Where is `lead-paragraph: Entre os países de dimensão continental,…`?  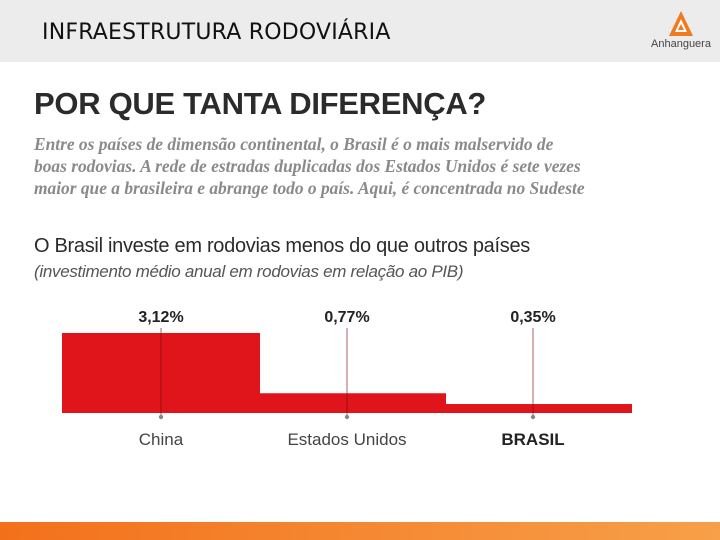 lead-paragraph: Entre os países de dimensão continental,… is located at coordinates (364, 166).